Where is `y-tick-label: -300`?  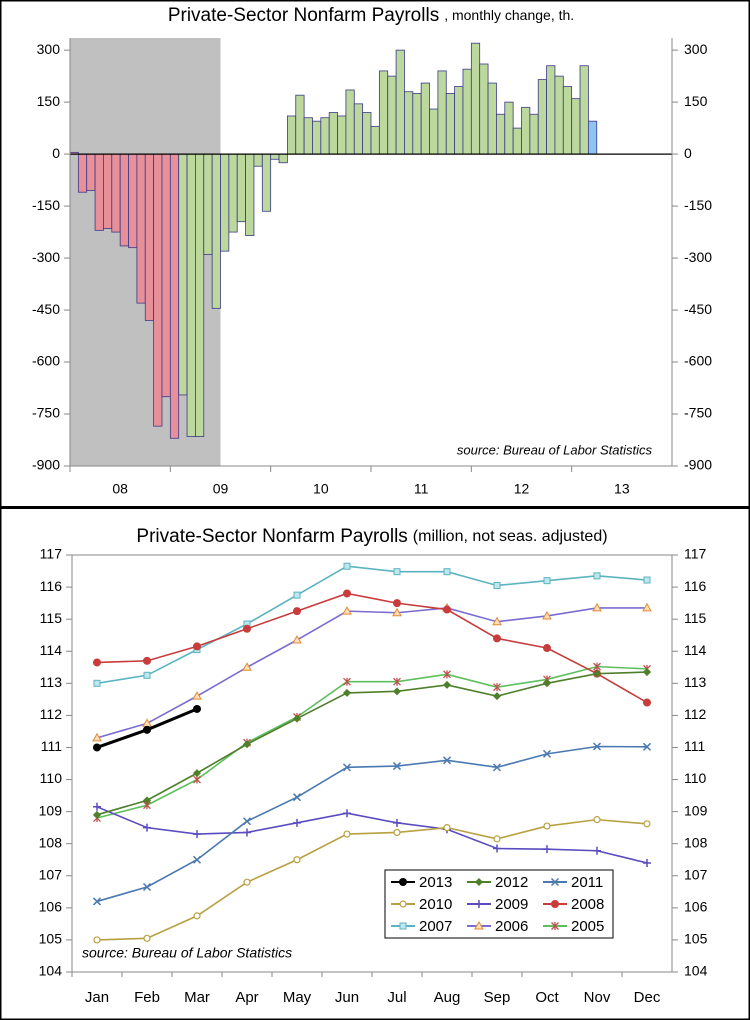
y-tick-label: -300 is located at coordinates (46, 257).